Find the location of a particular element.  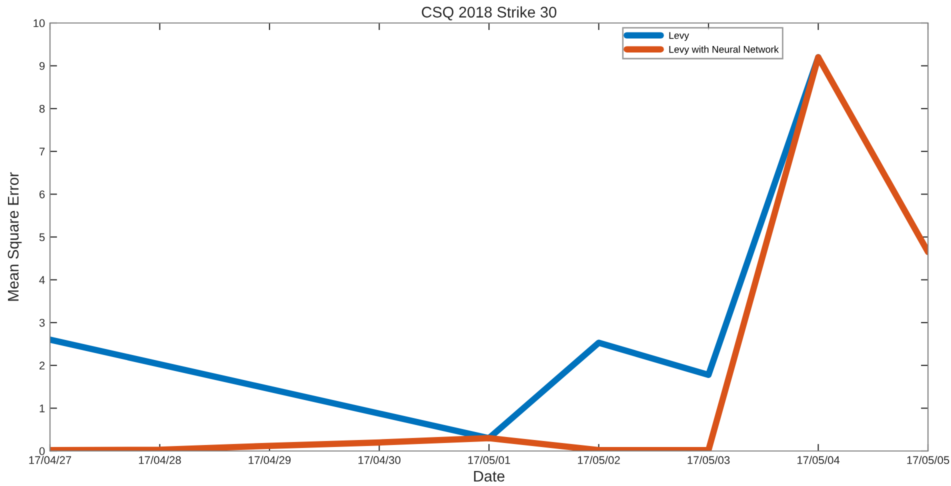

y-tick-label: 7 is located at coordinates (42, 152).